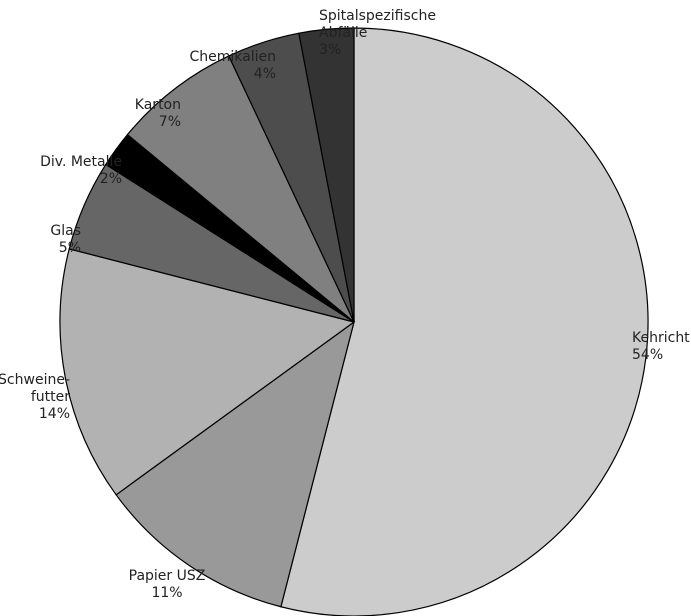 The height and width of the screenshot is (616, 691). I want to click on slice-name-label: Karton, so click(158, 105).